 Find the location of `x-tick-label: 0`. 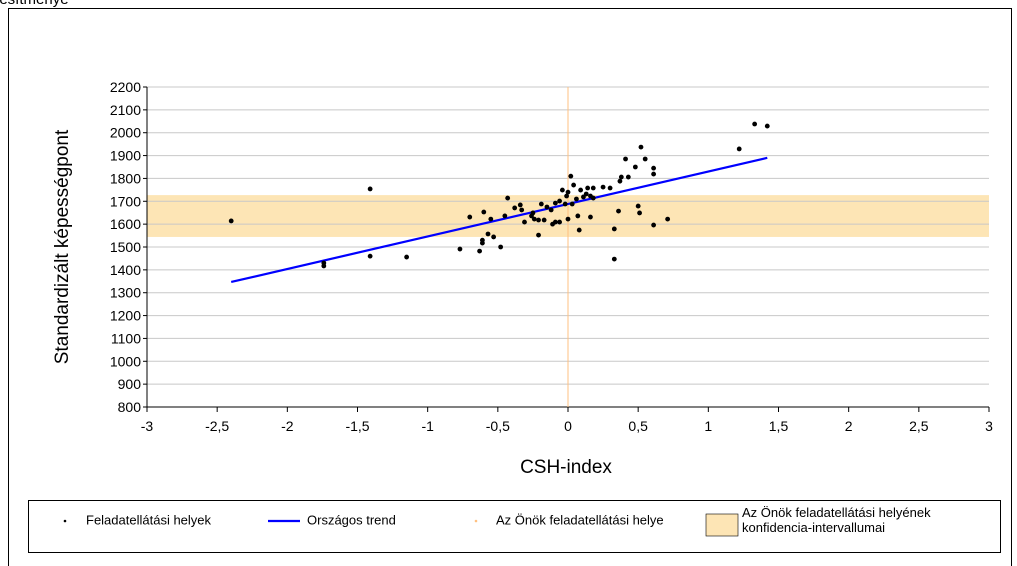

x-tick-label: 0 is located at coordinates (568, 426).